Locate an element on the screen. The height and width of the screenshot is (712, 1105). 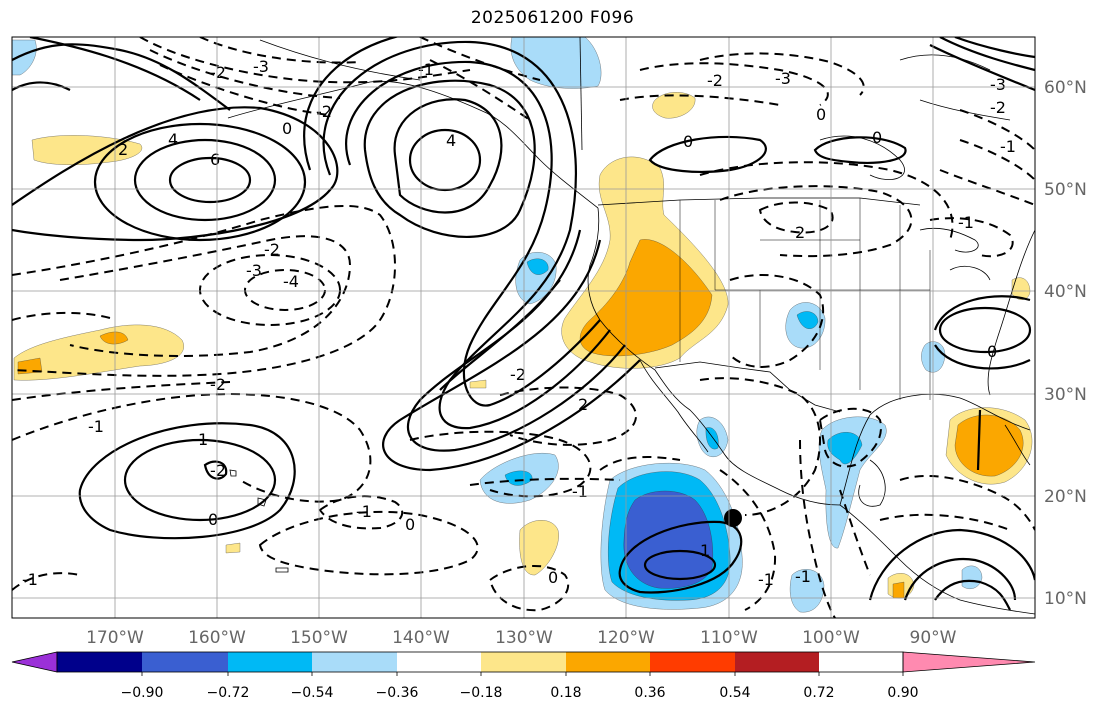
shade-neg-nw-corner is located at coordinates (24, 57).